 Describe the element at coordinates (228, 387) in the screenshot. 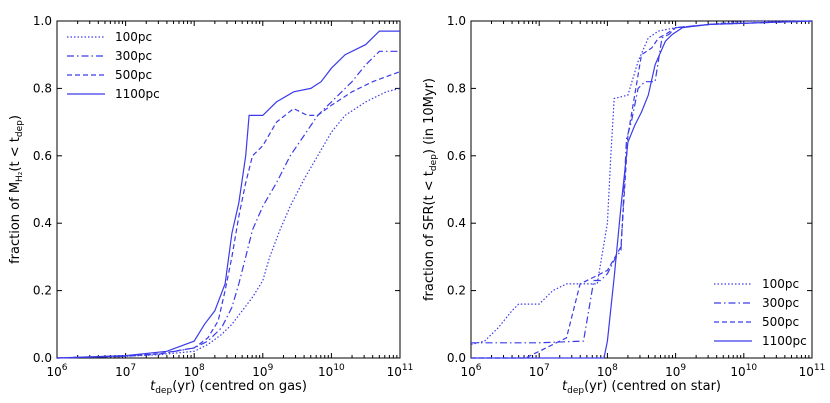

I see `x-axis-label: tdep(yr) (centred on gas)` at that location.